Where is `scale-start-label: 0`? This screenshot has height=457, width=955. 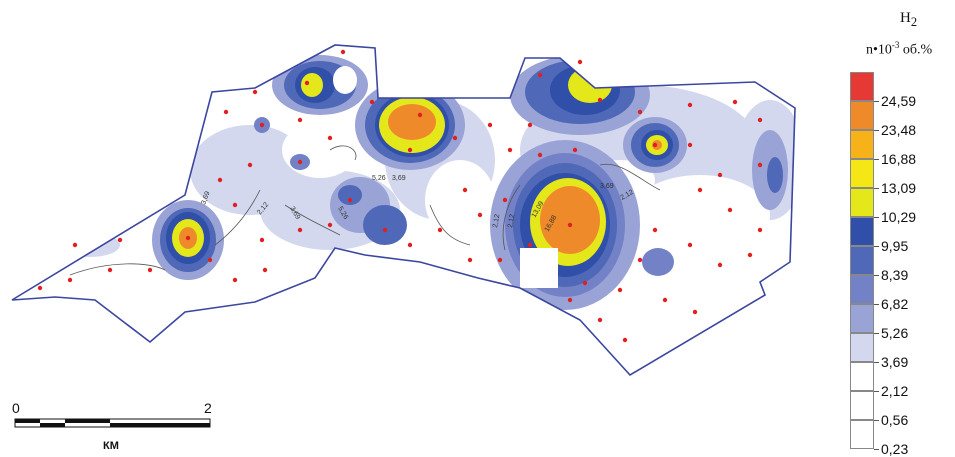 scale-start-label: 0 is located at coordinates (16, 408).